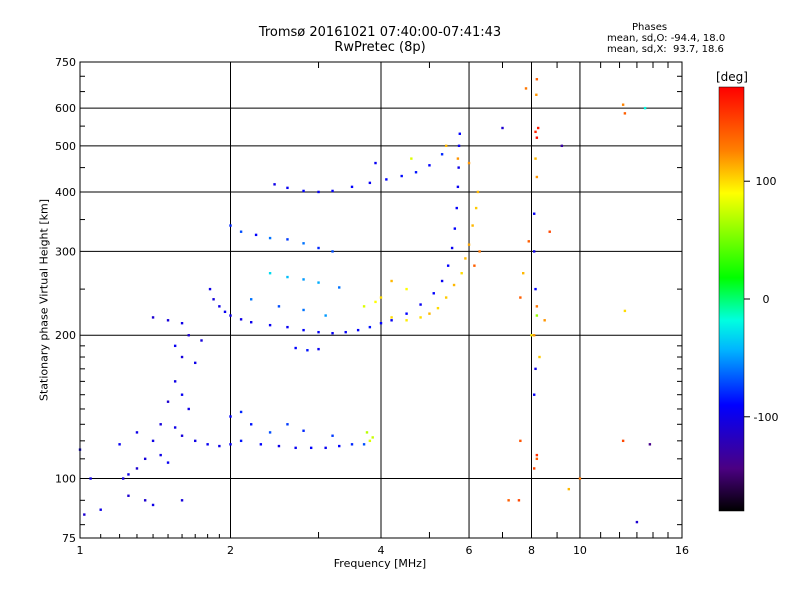 Image resolution: width=800 pixels, height=600 pixels. I want to click on y-axis-title: Stationary phase Virtual Height [km], so click(44, 300).